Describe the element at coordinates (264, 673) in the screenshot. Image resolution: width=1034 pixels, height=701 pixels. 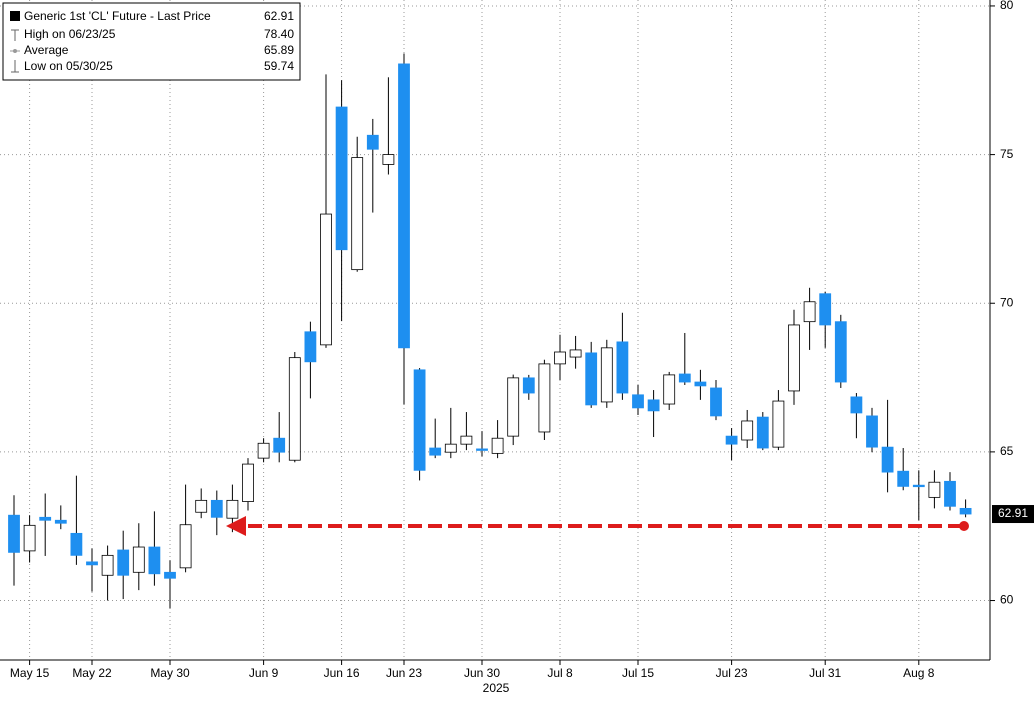
I see `x-tick-label: Jun 9` at that location.